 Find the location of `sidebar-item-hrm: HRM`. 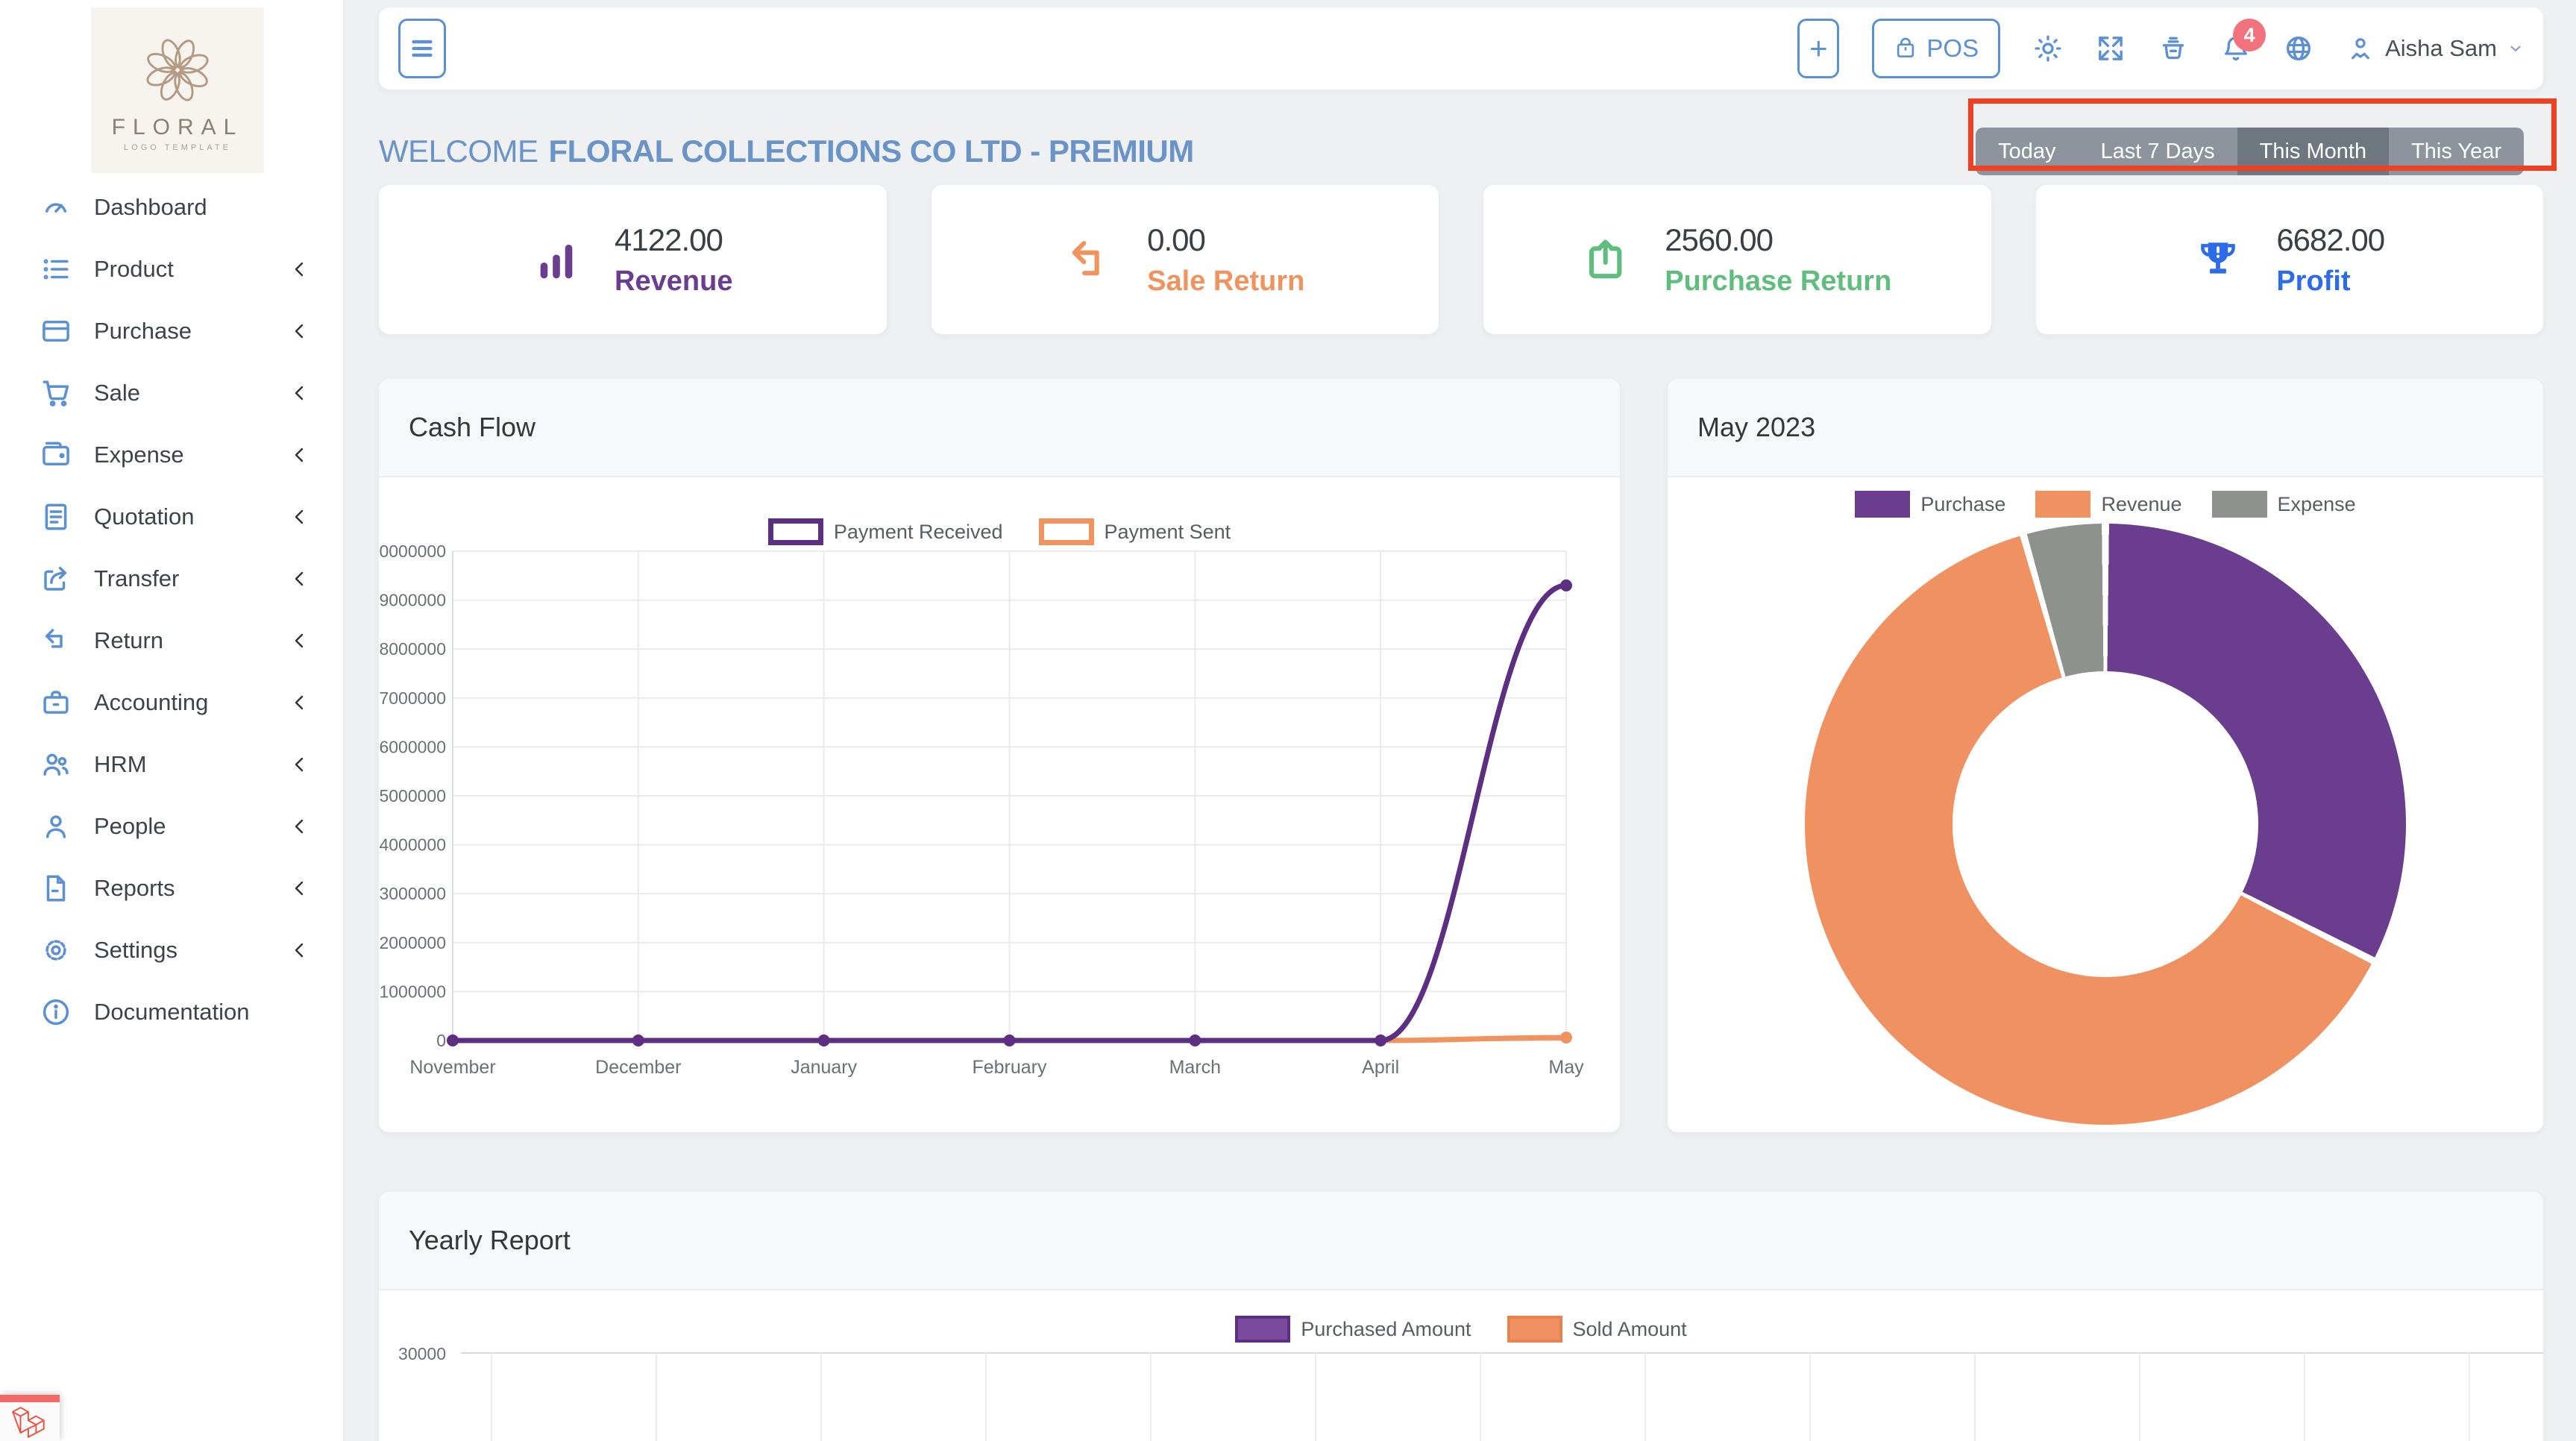

sidebar-item-hrm: HRM is located at coordinates (171, 764).